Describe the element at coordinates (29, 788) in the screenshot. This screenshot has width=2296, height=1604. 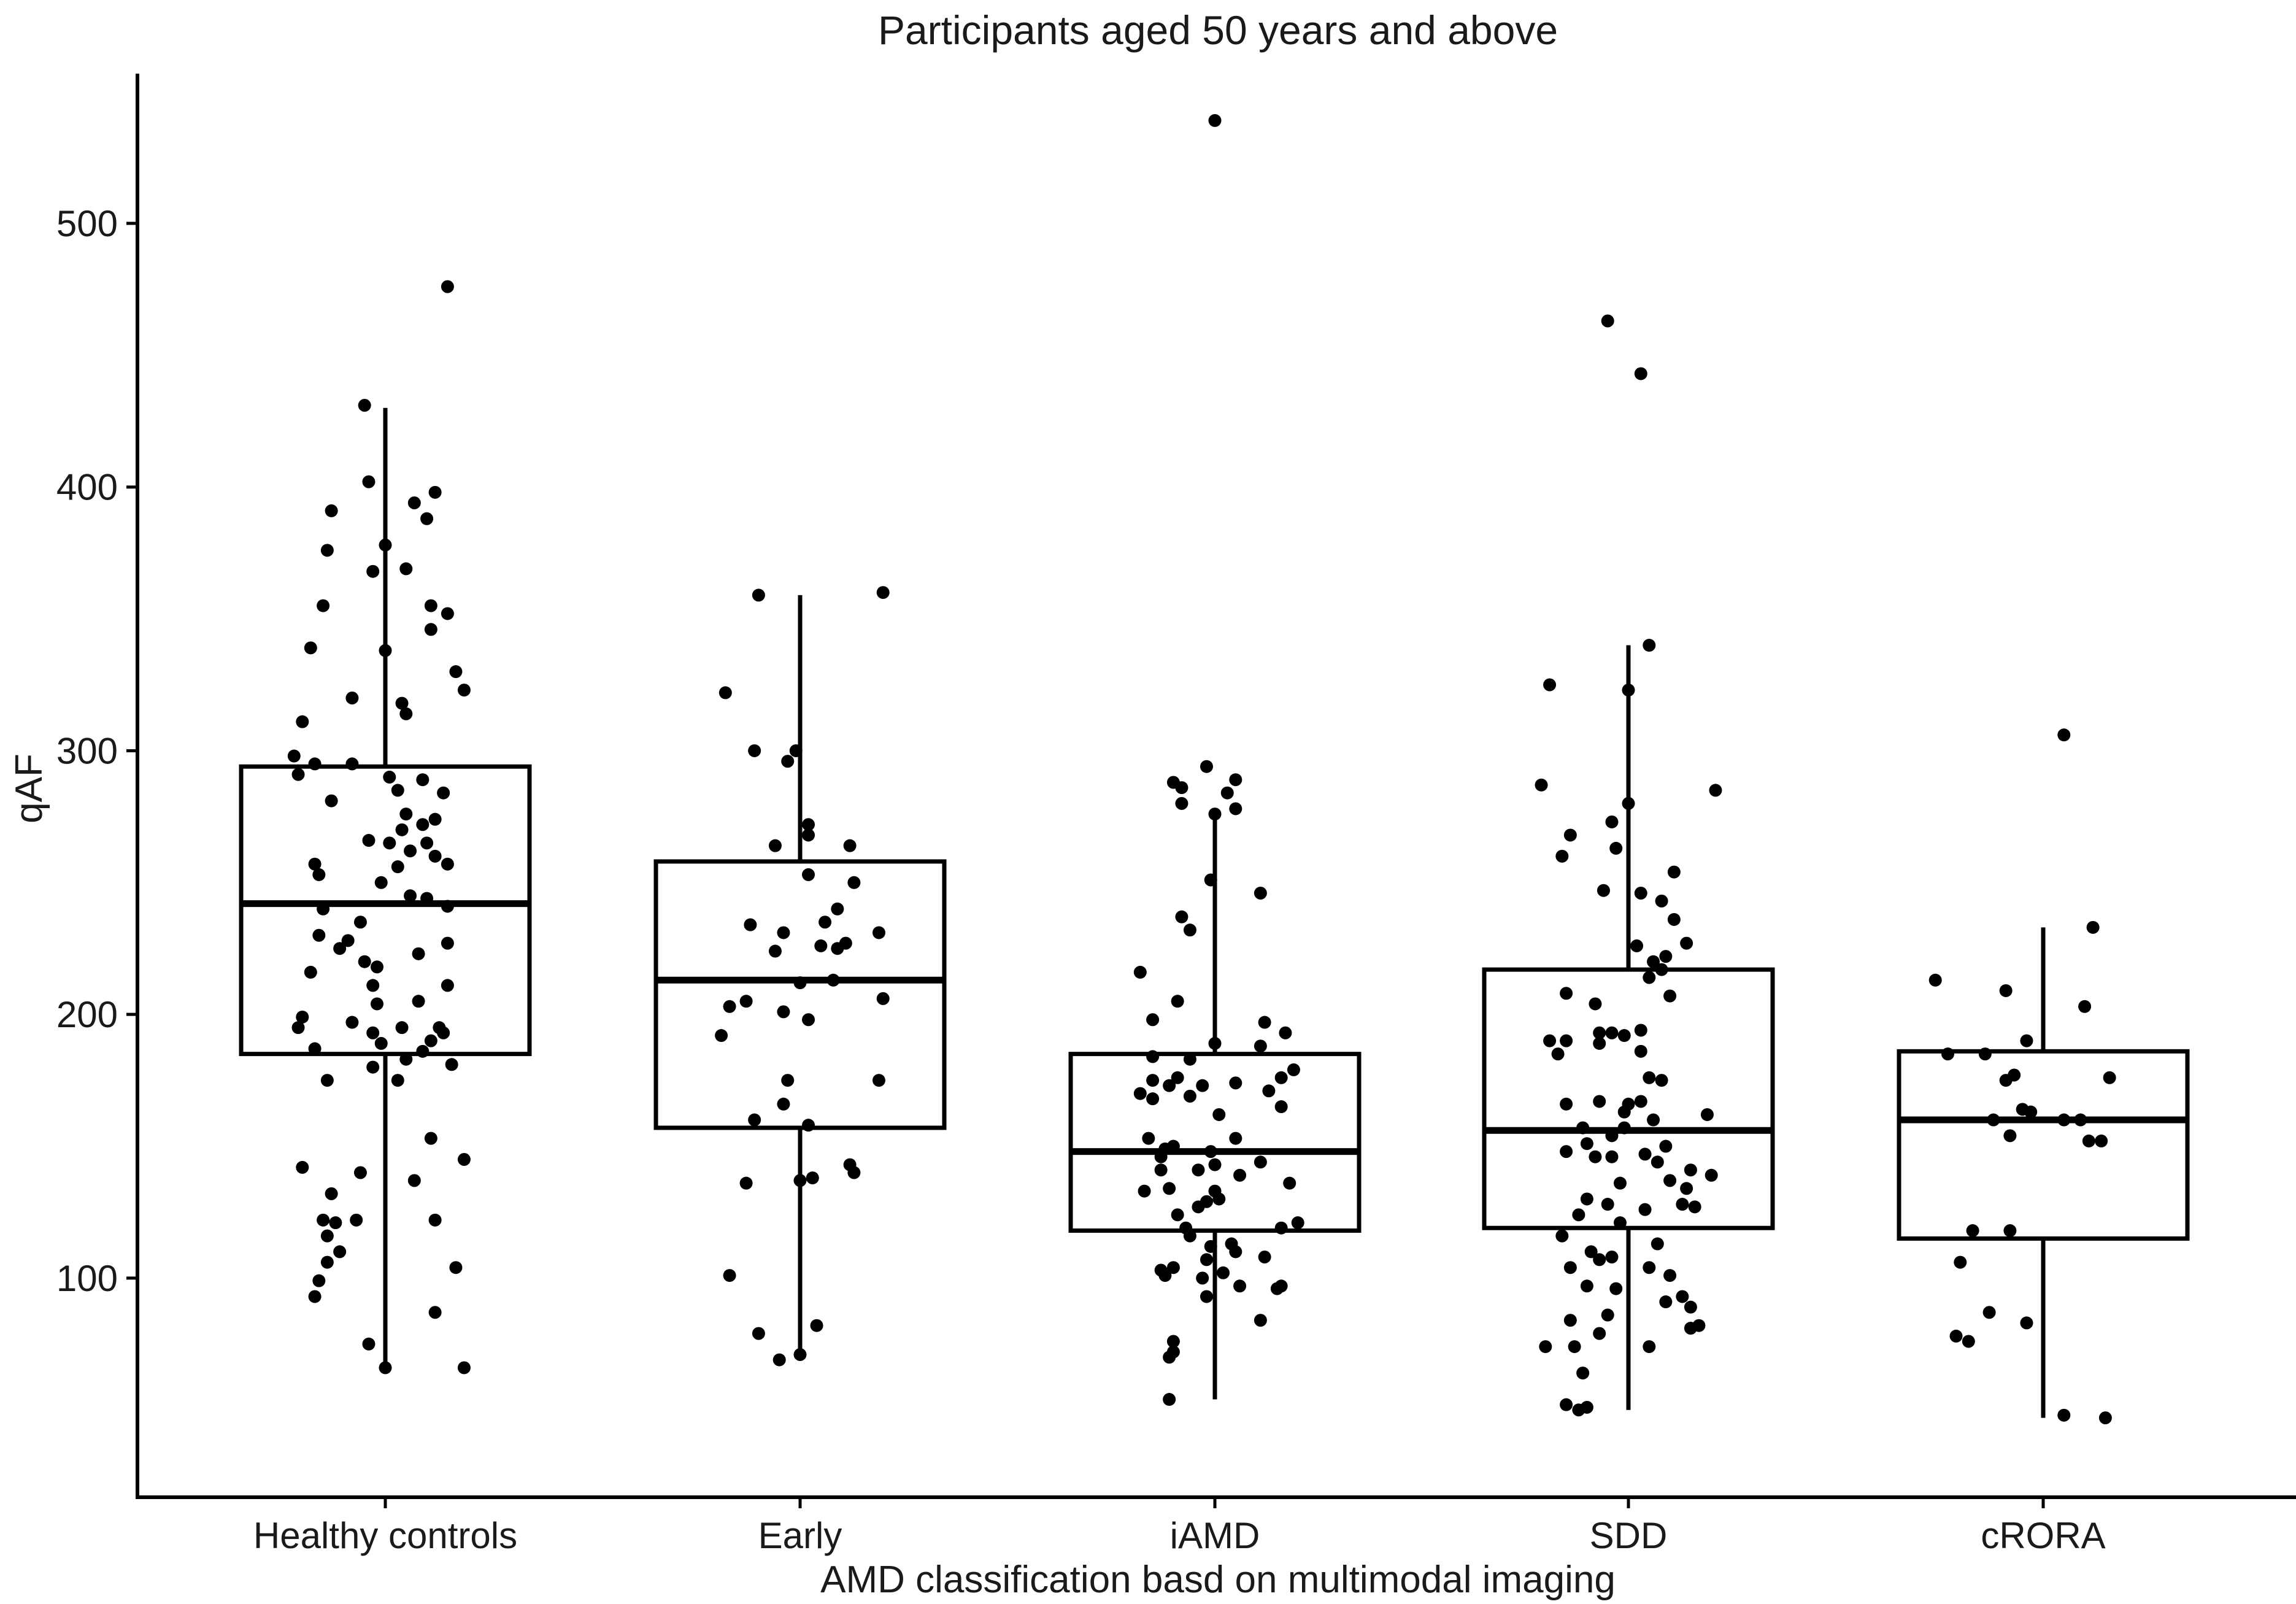
I see `y-axis-label: qAF` at that location.